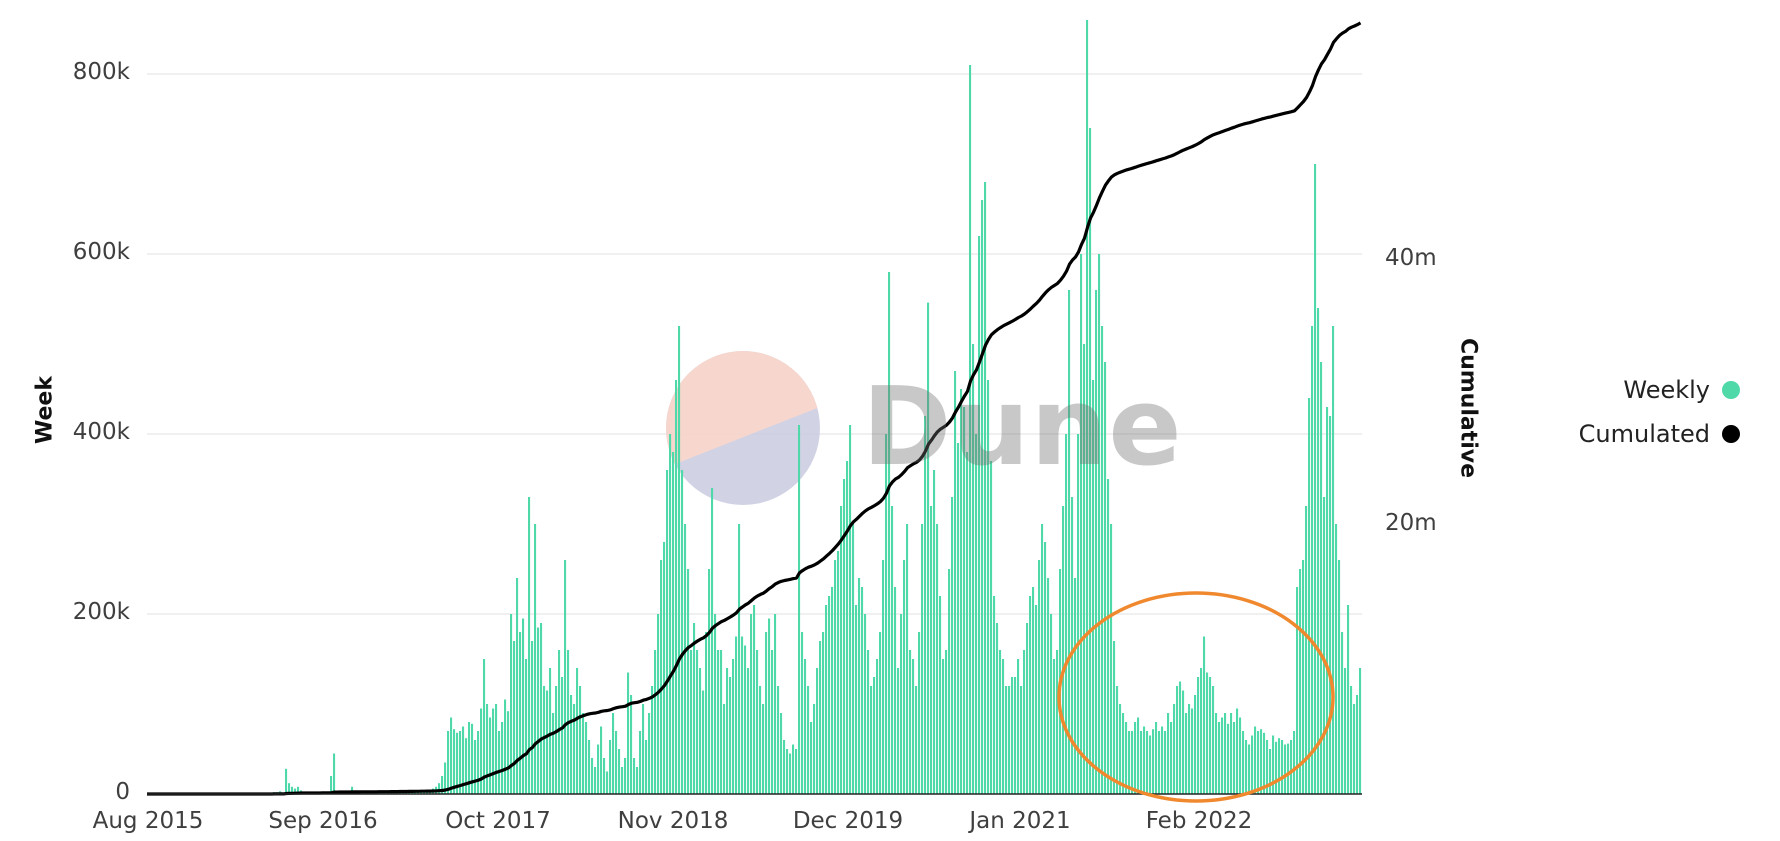 The width and height of the screenshot is (1780, 841). What do you see at coordinates (1731, 434) in the screenshot?
I see `legend-dot-cumulated-icon` at bounding box center [1731, 434].